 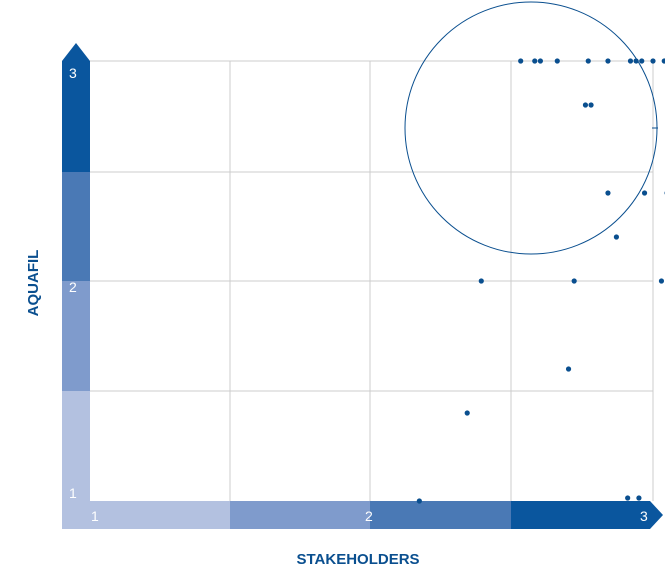 What do you see at coordinates (73, 73) in the screenshot?
I see `y-tick-label: 3` at bounding box center [73, 73].